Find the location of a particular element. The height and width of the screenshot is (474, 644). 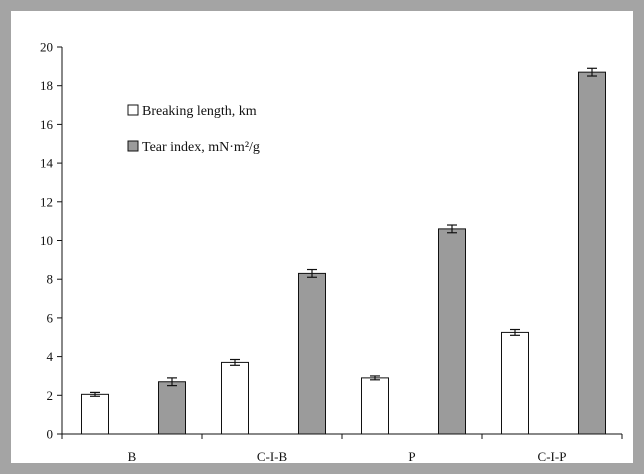

y-tick-label: 8 is located at coordinates (50, 279).